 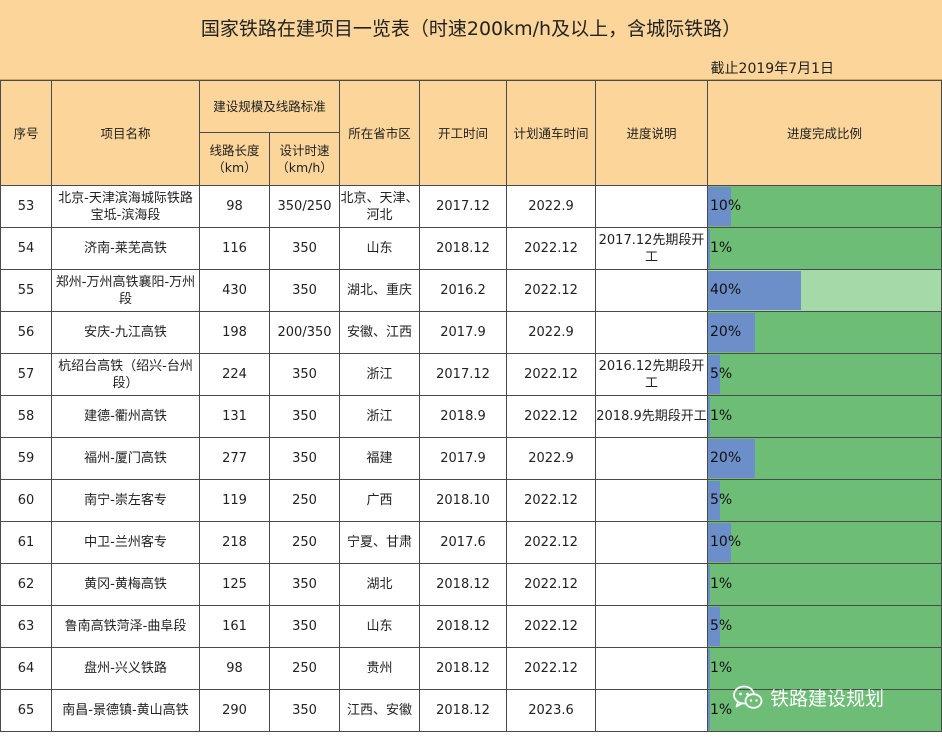 What do you see at coordinates (26, 374) in the screenshot?
I see `cell-seq: 57` at bounding box center [26, 374].